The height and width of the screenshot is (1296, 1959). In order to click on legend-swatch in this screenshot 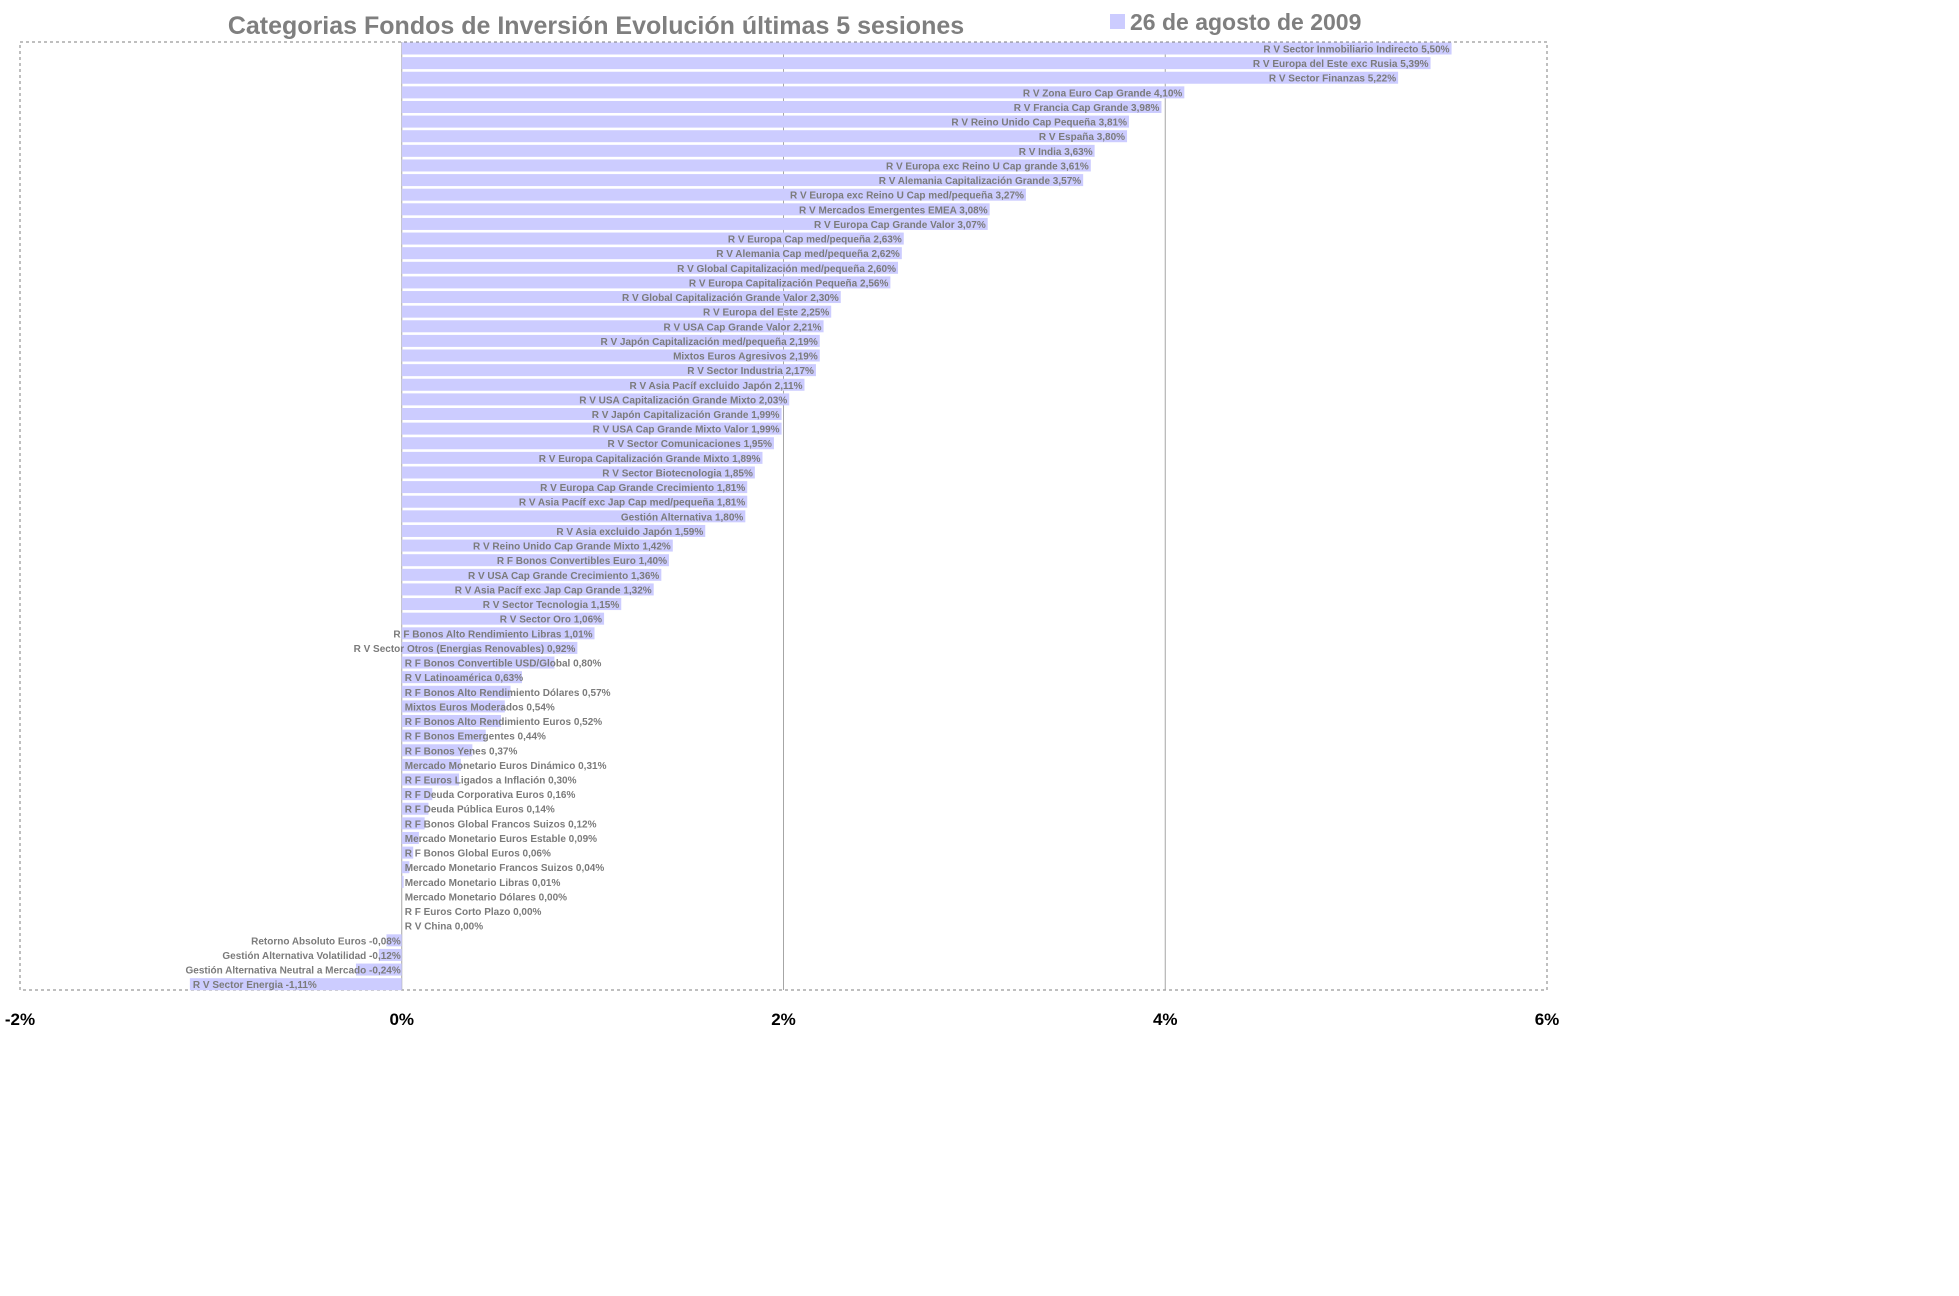, I will do `click(1117, 21)`.